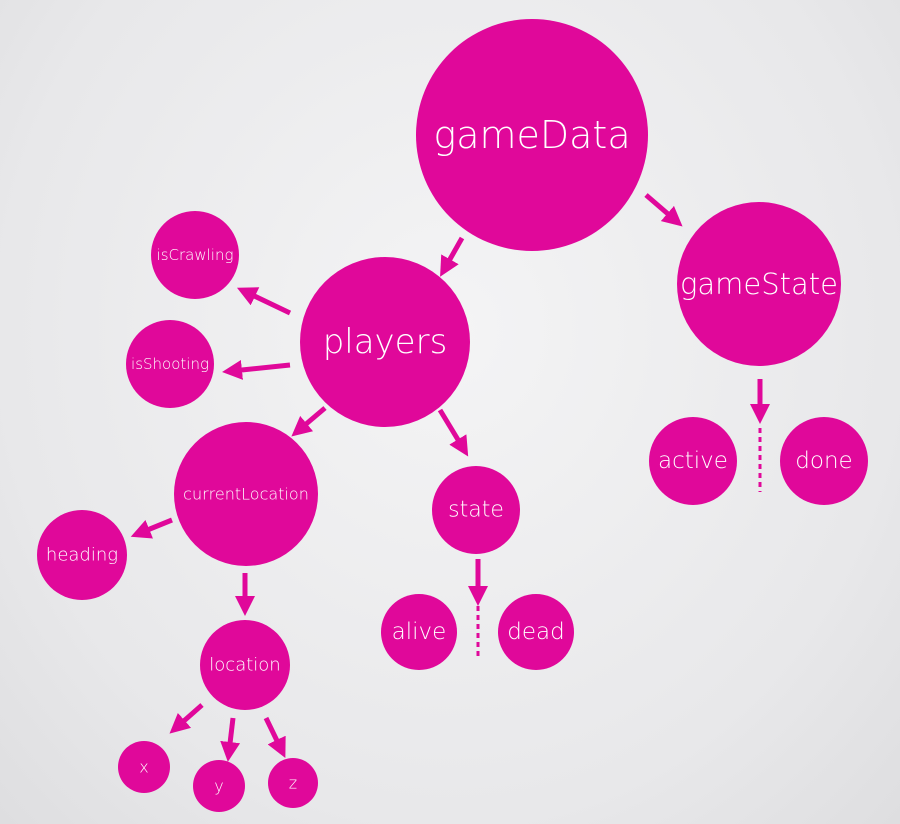 The image size is (900, 824). I want to click on arrow-gameData-to-players, so click(452, 256).